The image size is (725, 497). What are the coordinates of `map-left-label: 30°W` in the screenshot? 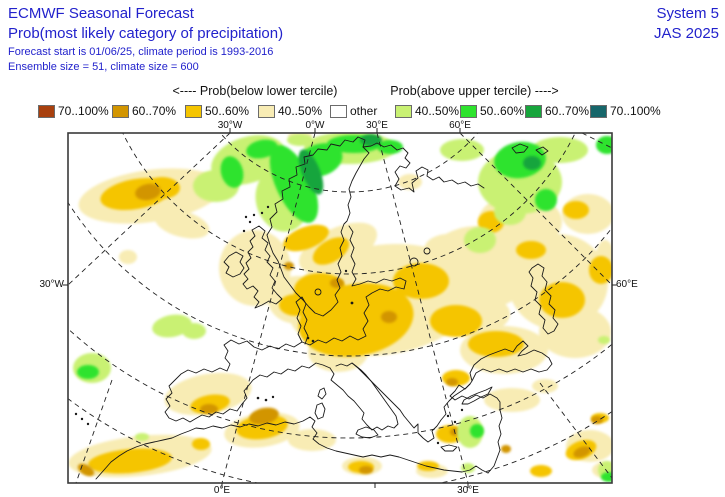 It's located at (51, 284).